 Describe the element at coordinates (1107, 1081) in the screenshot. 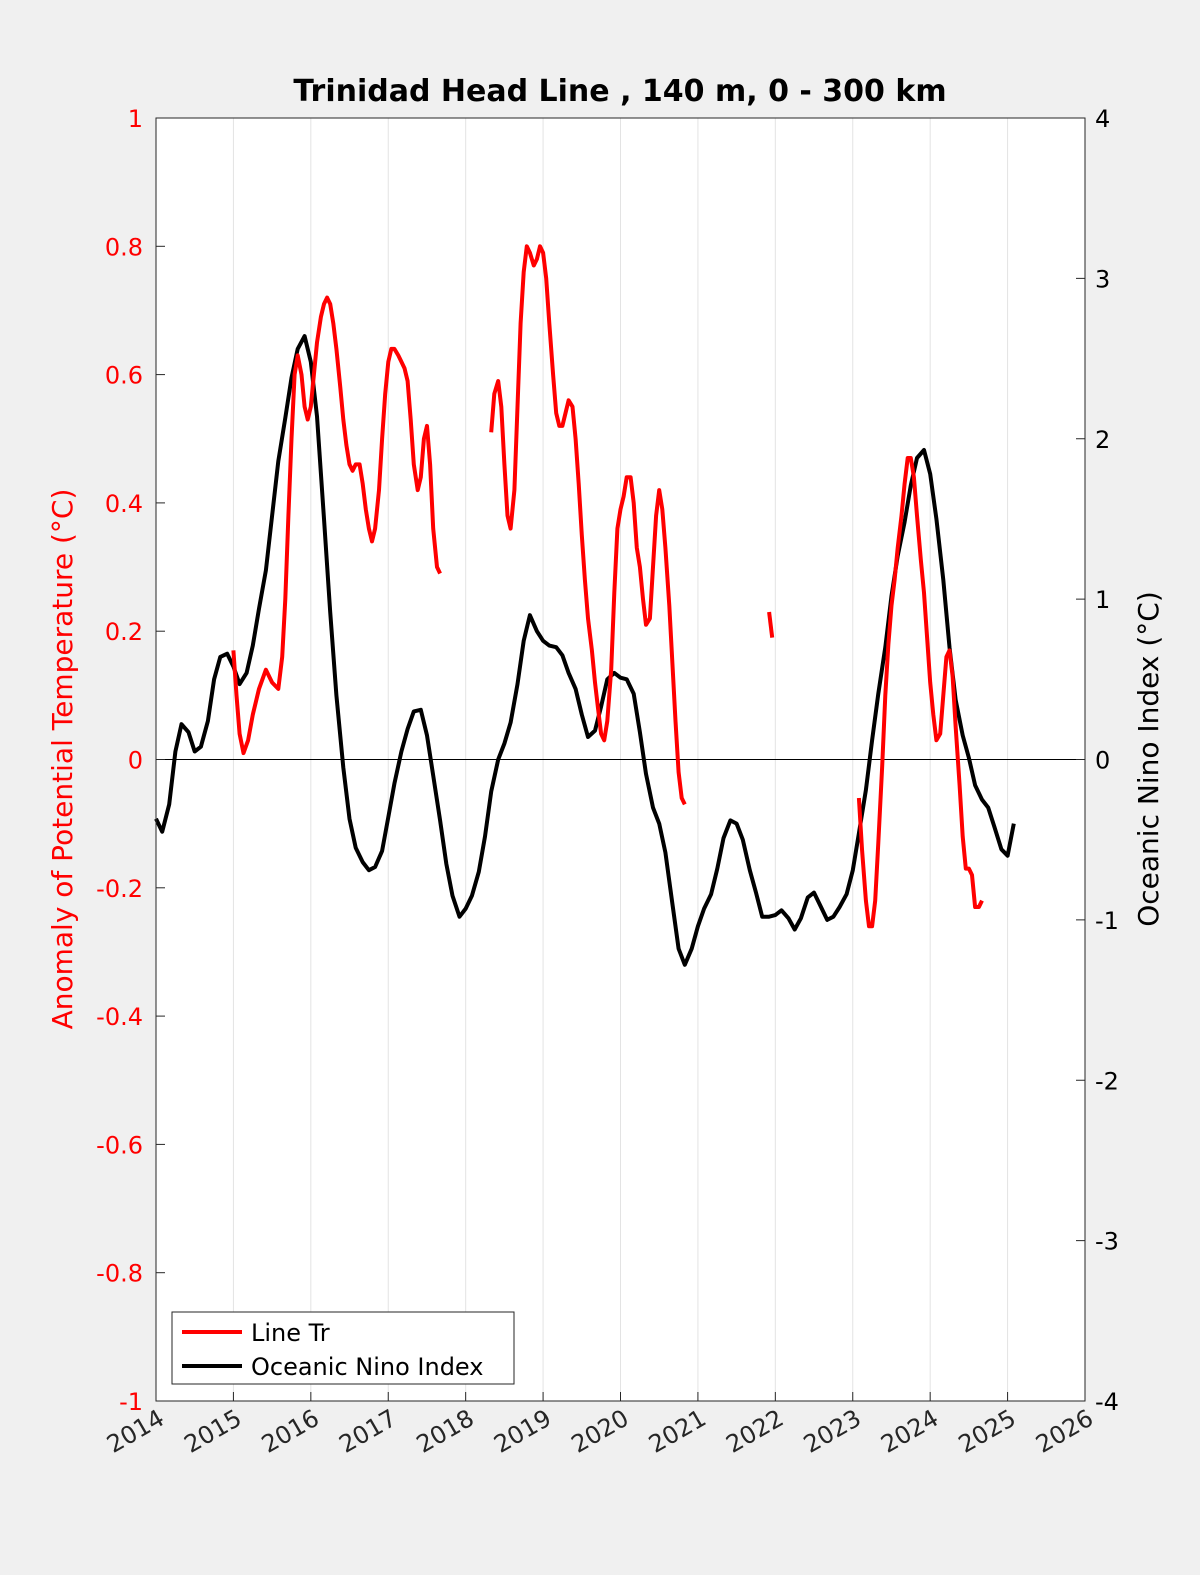

I see `right-tick-label-2: -2` at that location.